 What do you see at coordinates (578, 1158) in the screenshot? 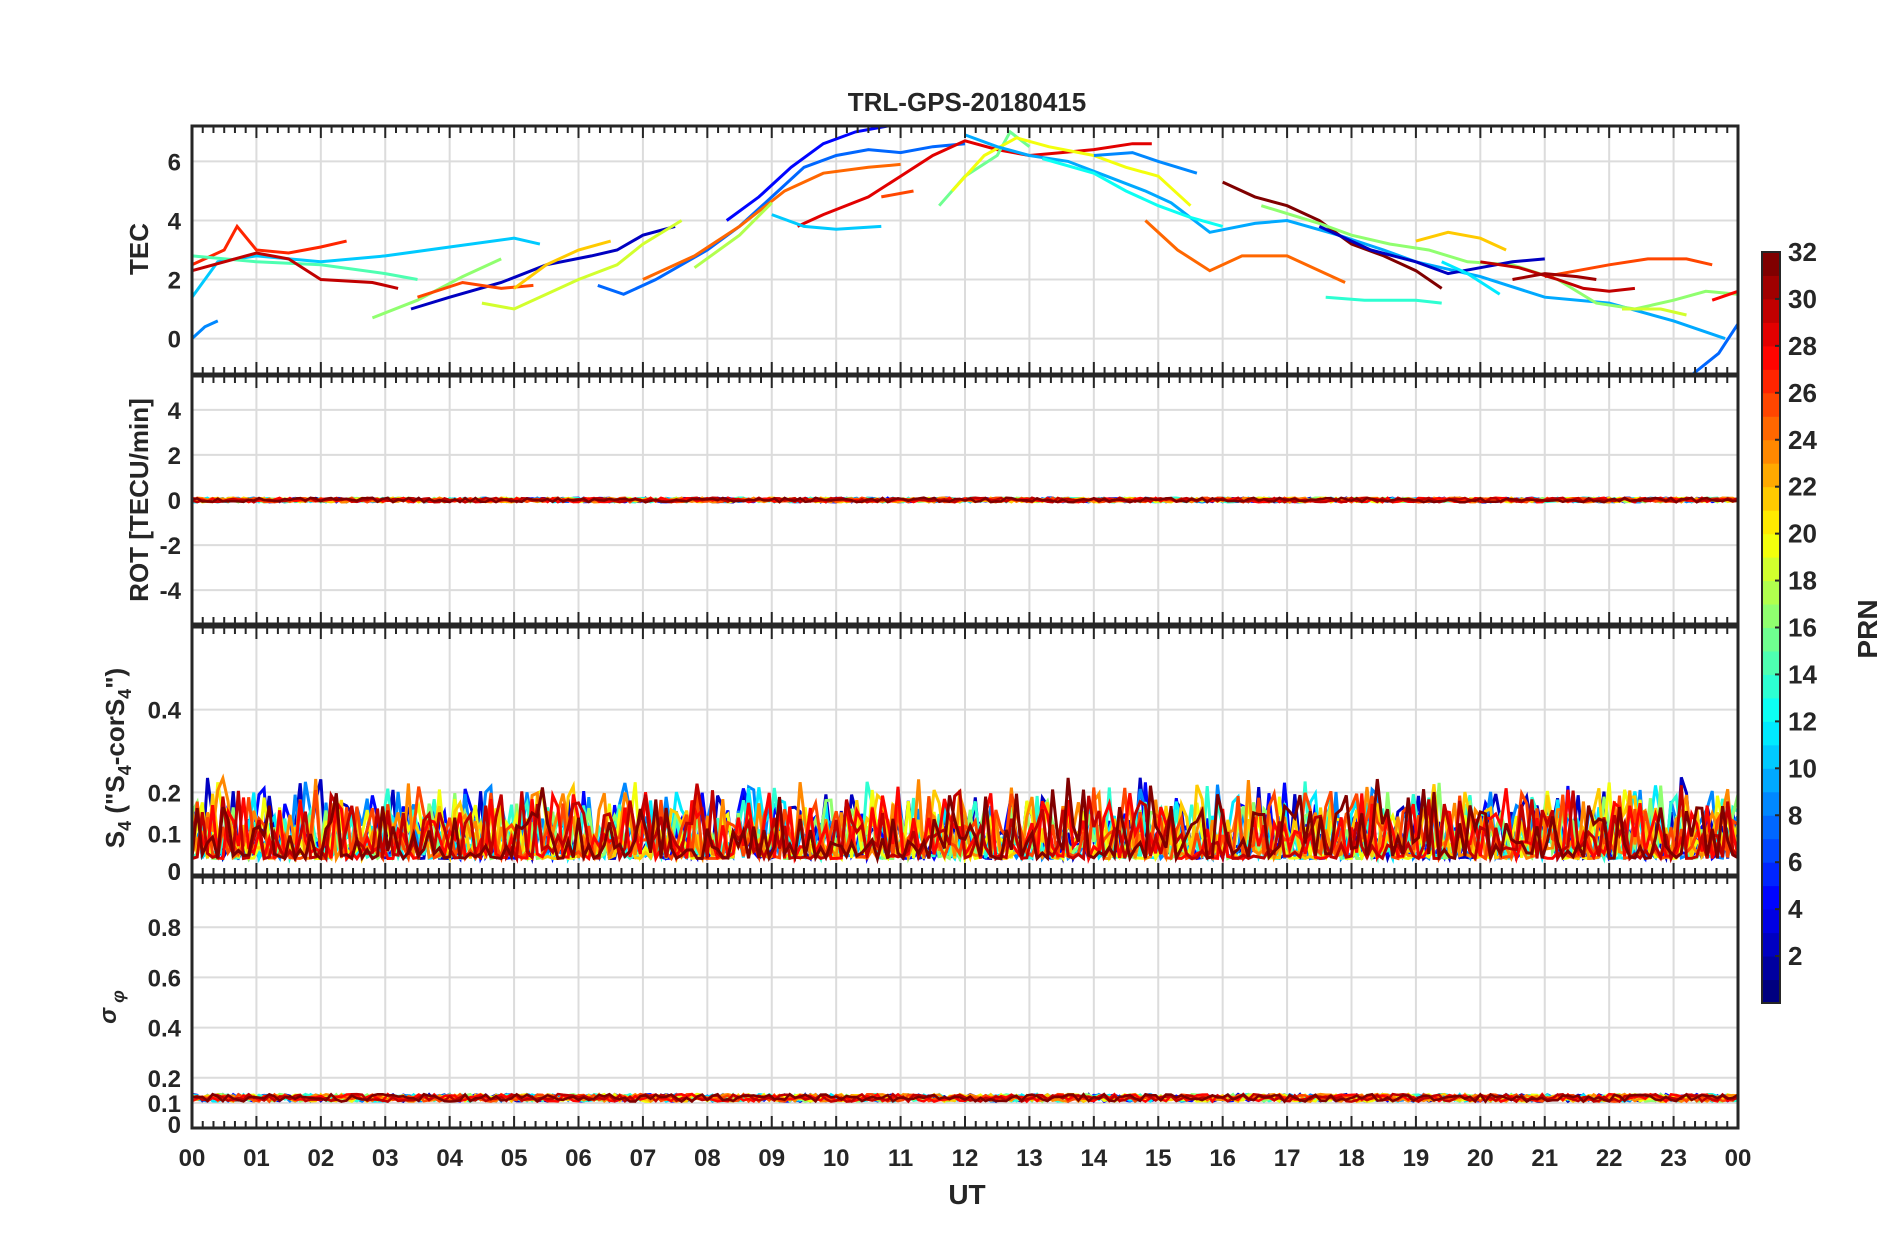
I see `x-tick-label: 06` at bounding box center [578, 1158].